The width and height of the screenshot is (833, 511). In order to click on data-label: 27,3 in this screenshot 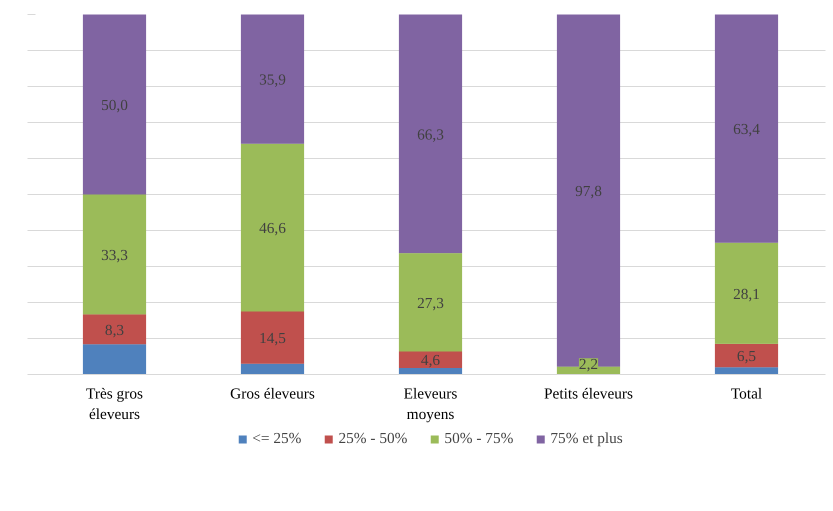, I will do `click(430, 303)`.